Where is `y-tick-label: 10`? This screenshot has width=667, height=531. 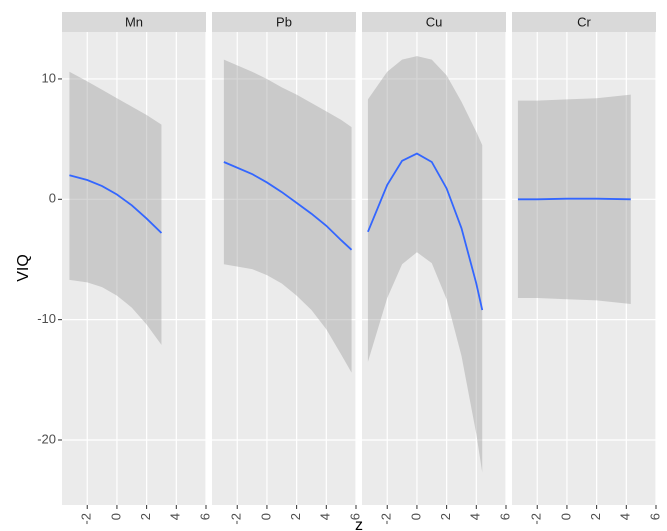 y-tick-label: 10 is located at coordinates (49, 77).